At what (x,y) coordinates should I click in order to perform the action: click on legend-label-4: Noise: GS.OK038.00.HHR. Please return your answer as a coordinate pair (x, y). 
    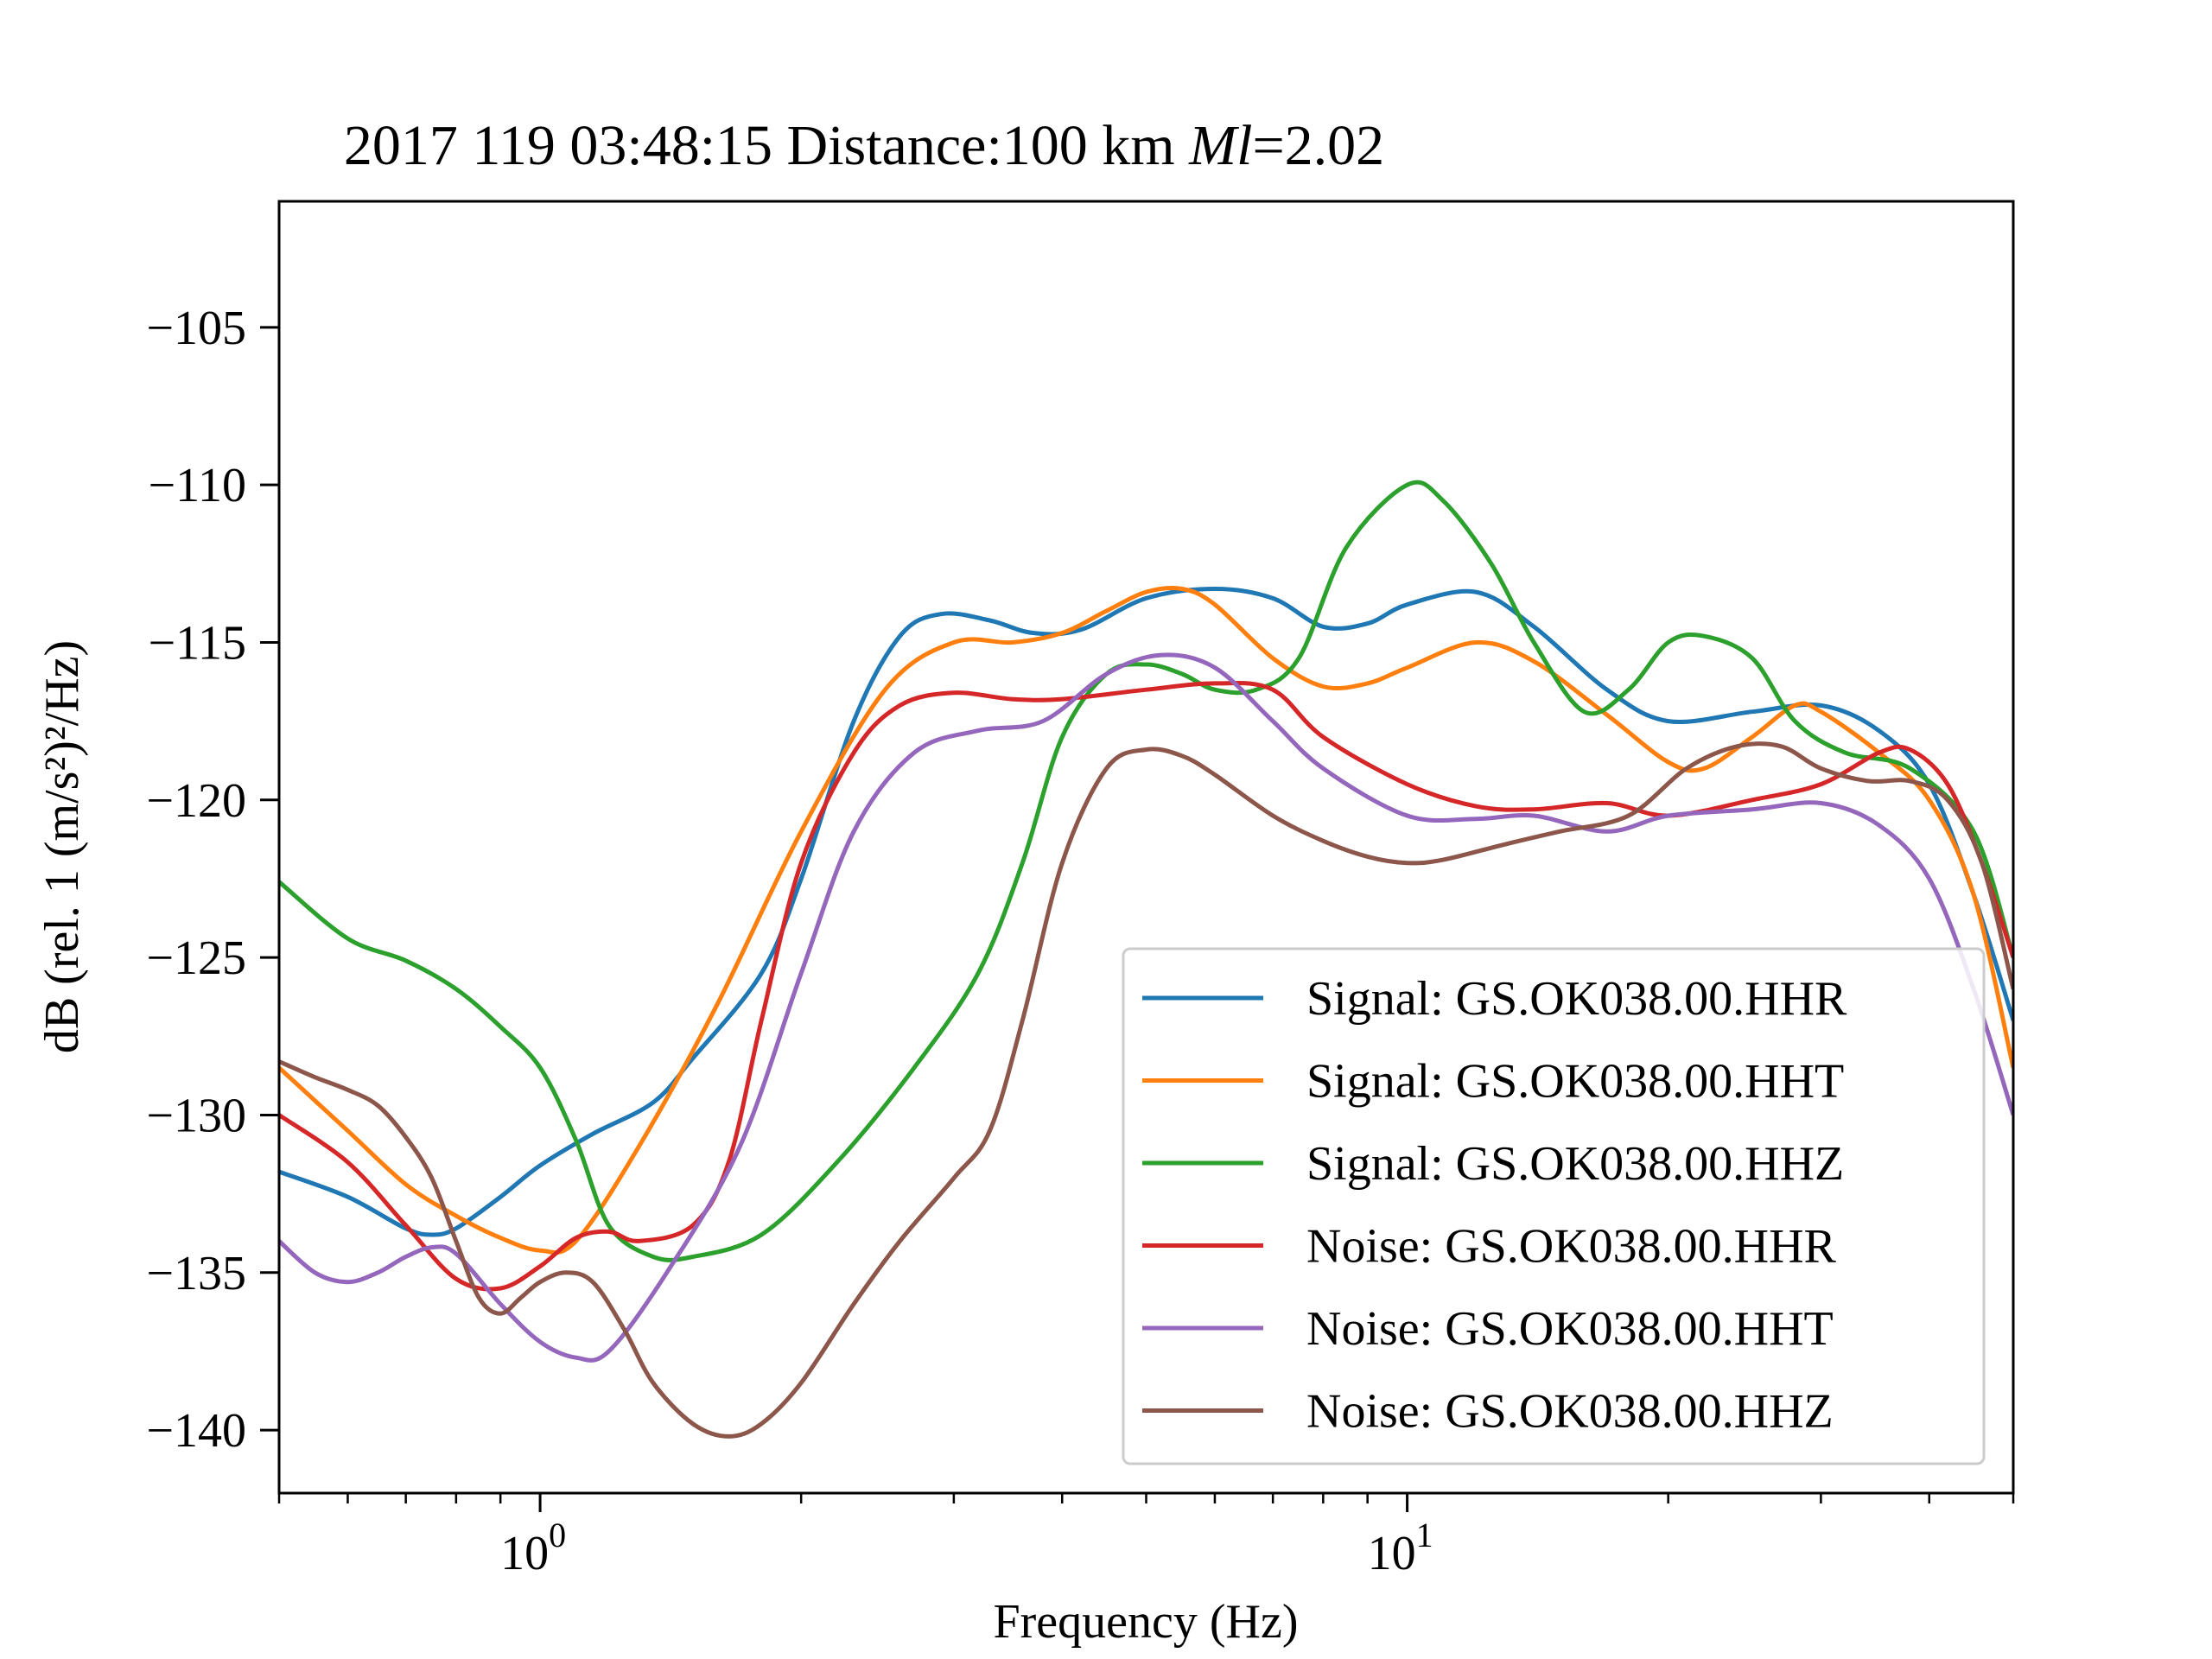
    Looking at the image, I should click on (1571, 1247).